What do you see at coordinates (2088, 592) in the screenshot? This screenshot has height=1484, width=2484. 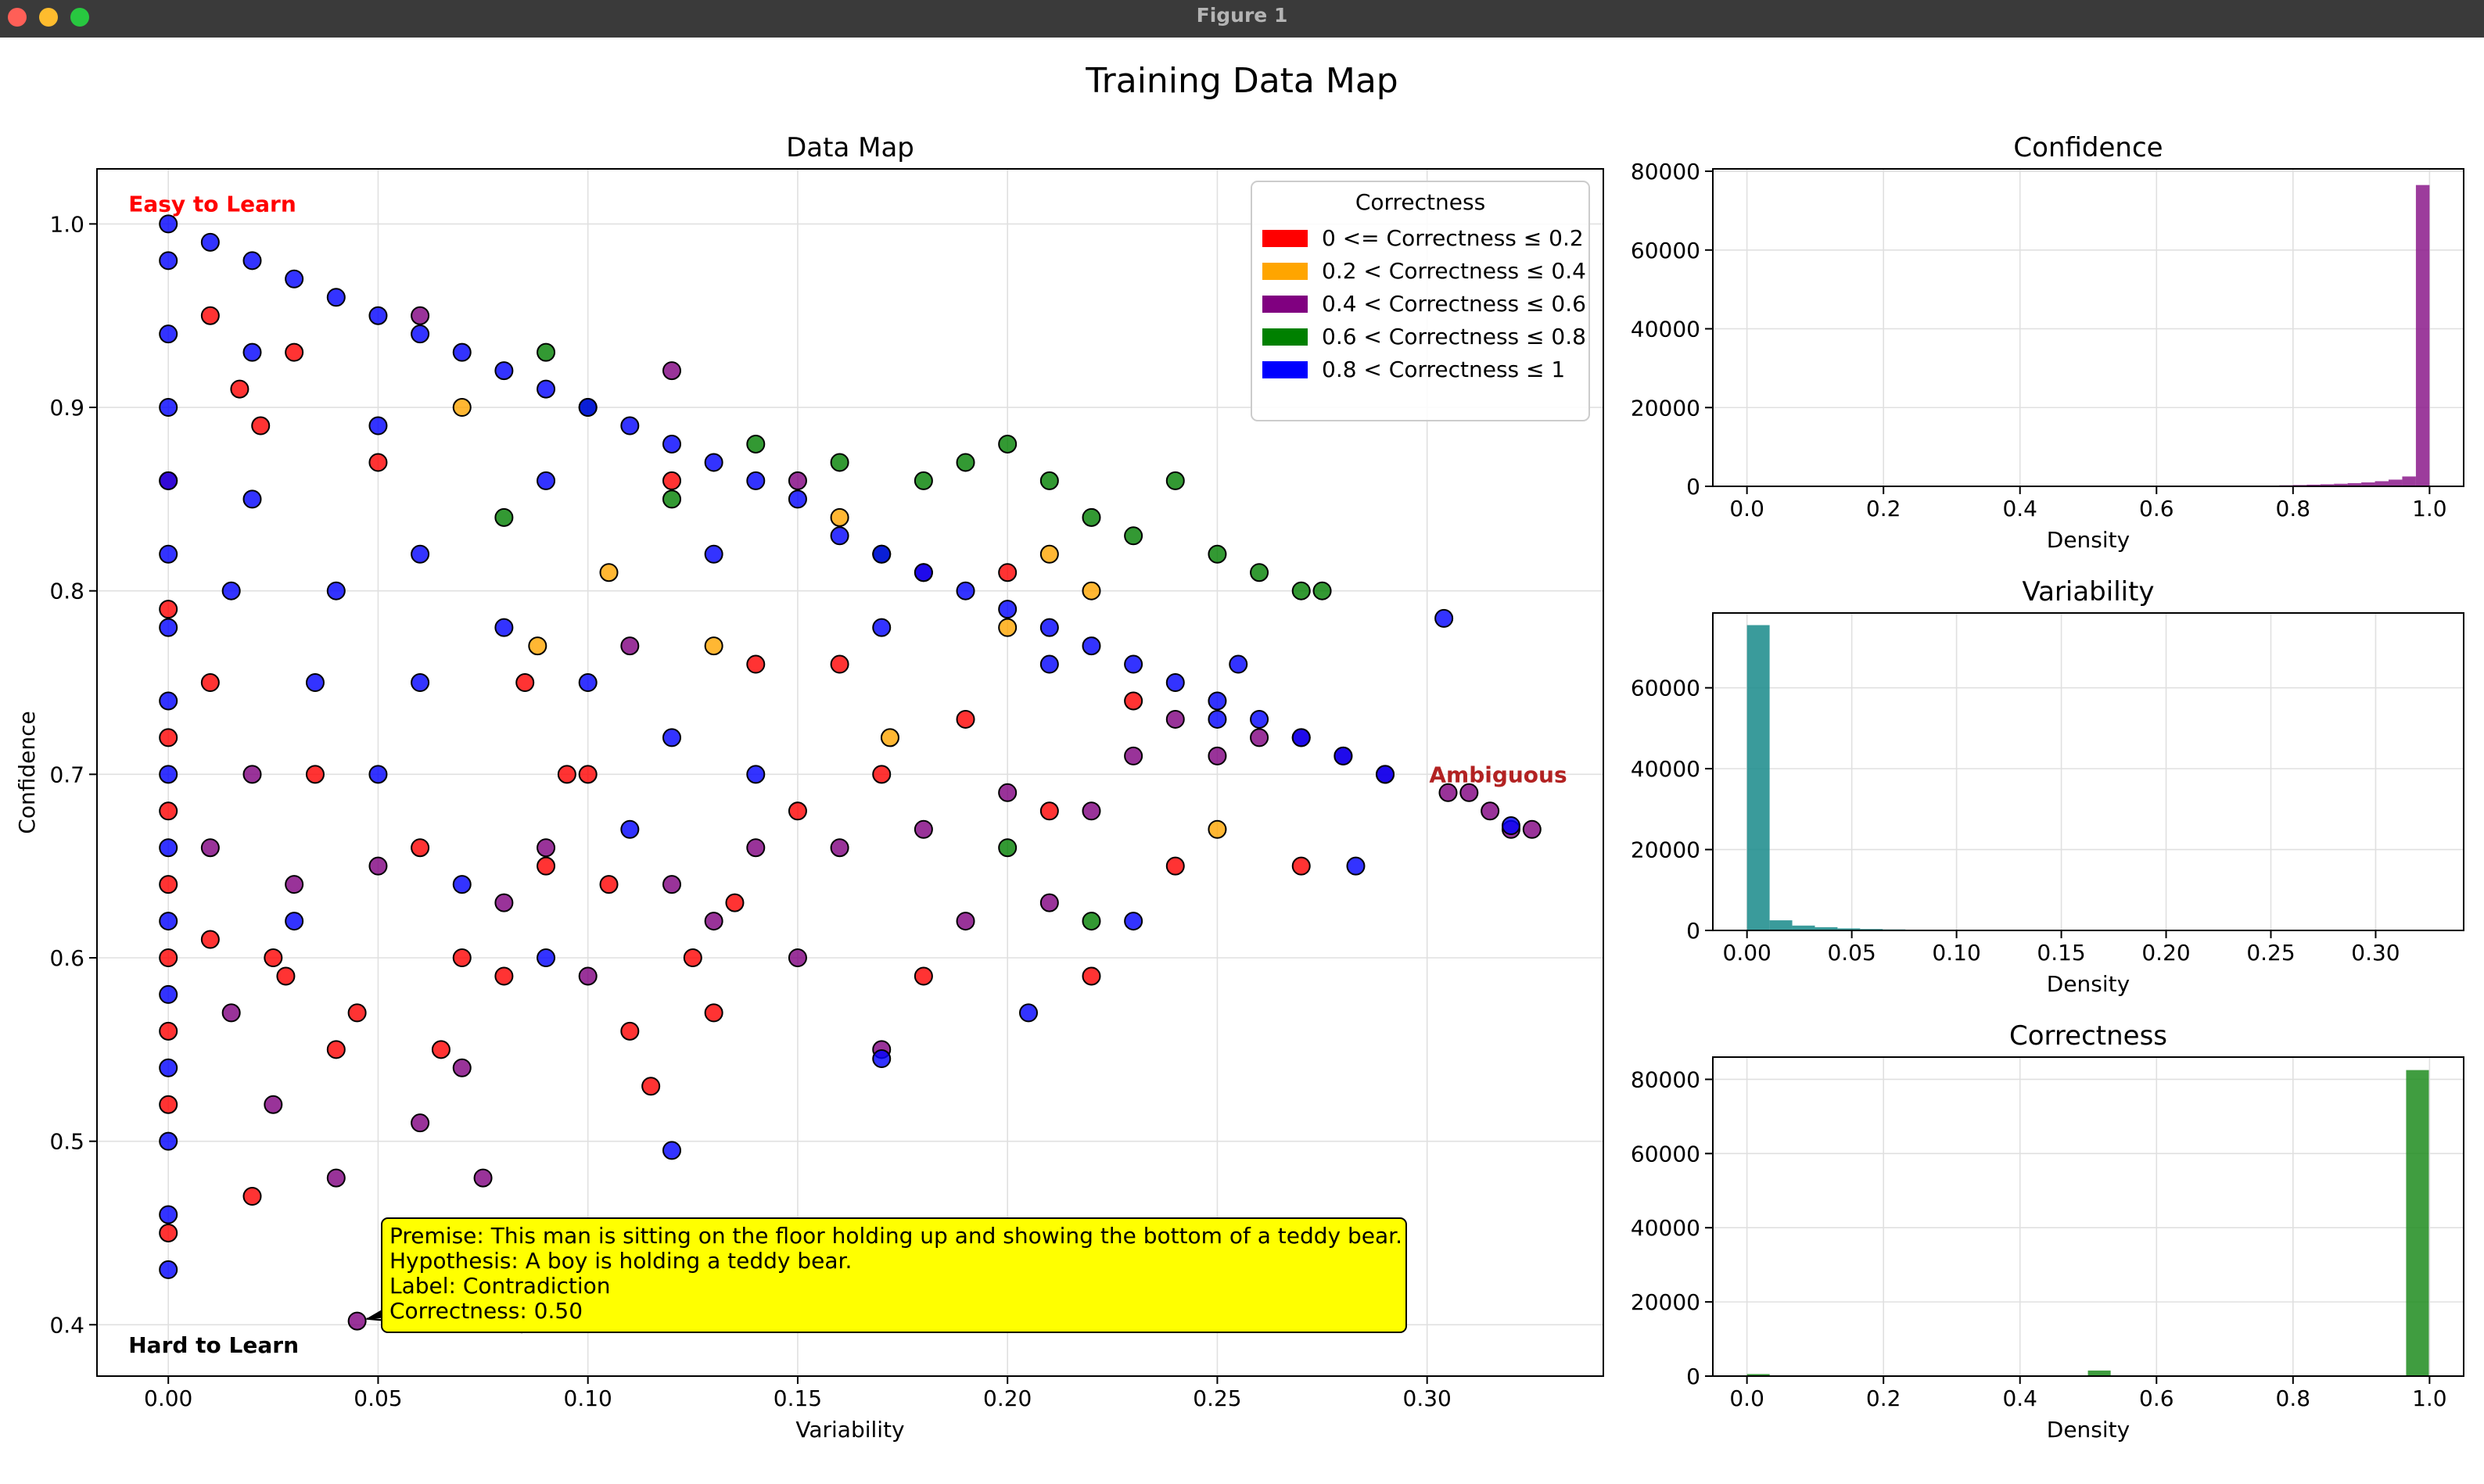 I see `chart-title: Variability` at bounding box center [2088, 592].